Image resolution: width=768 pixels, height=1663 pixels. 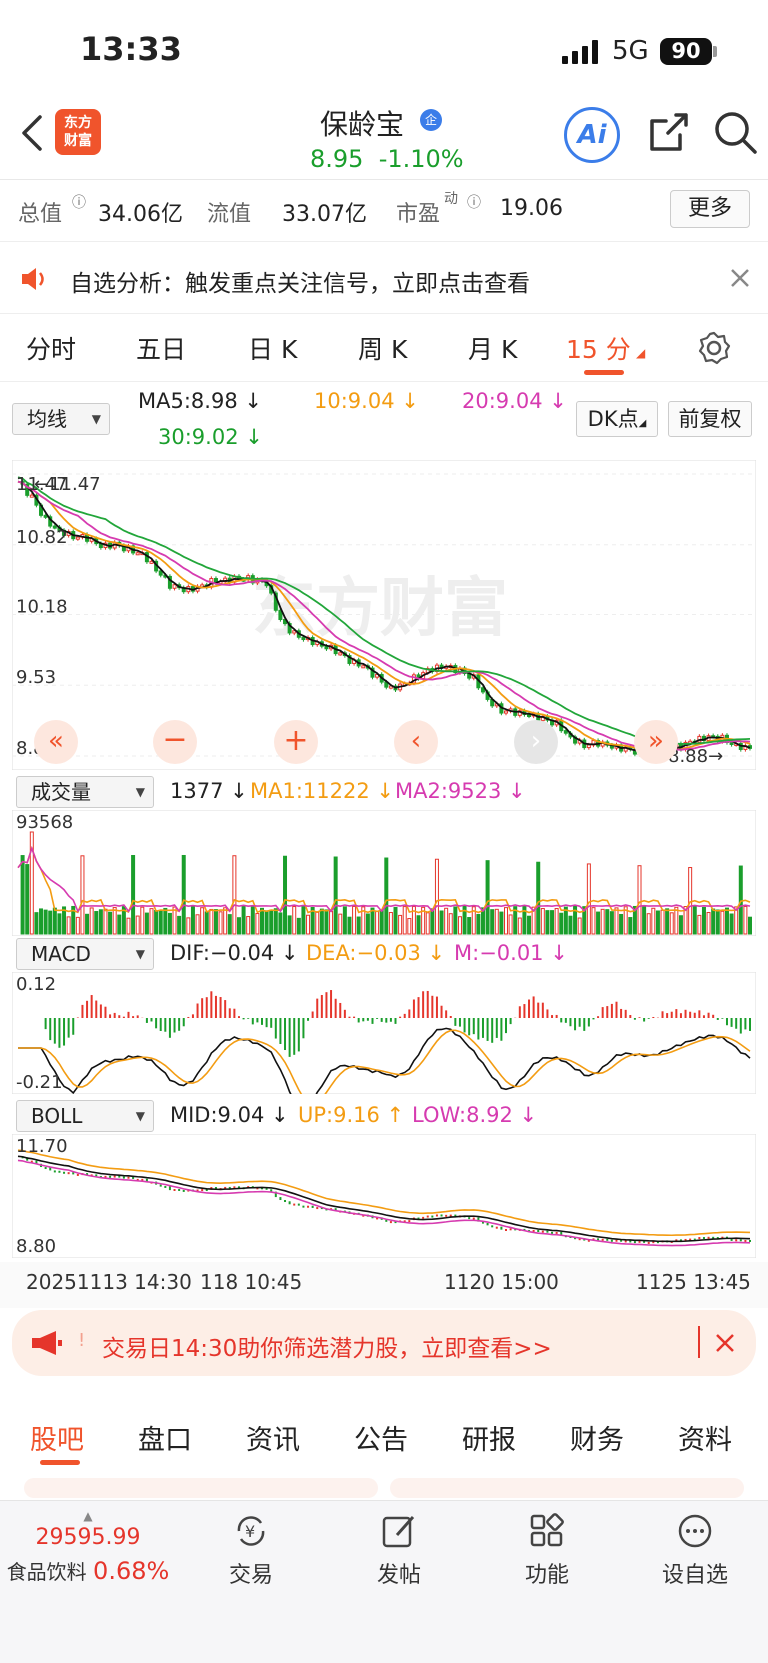 I want to click on macd-dea: DEA:−0.03 ↓, so click(x=376, y=953).